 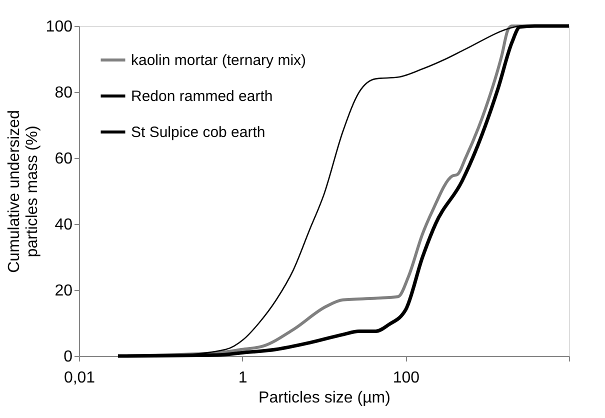 I want to click on x-tick-label: 0,01, so click(x=80, y=378).